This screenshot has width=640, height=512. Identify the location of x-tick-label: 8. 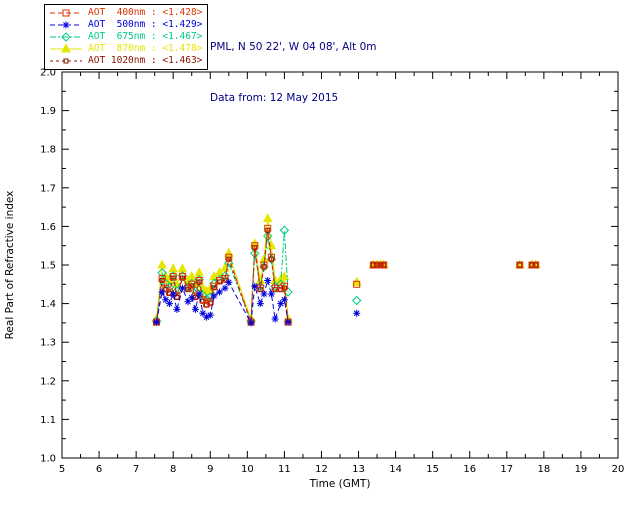
(173, 469).